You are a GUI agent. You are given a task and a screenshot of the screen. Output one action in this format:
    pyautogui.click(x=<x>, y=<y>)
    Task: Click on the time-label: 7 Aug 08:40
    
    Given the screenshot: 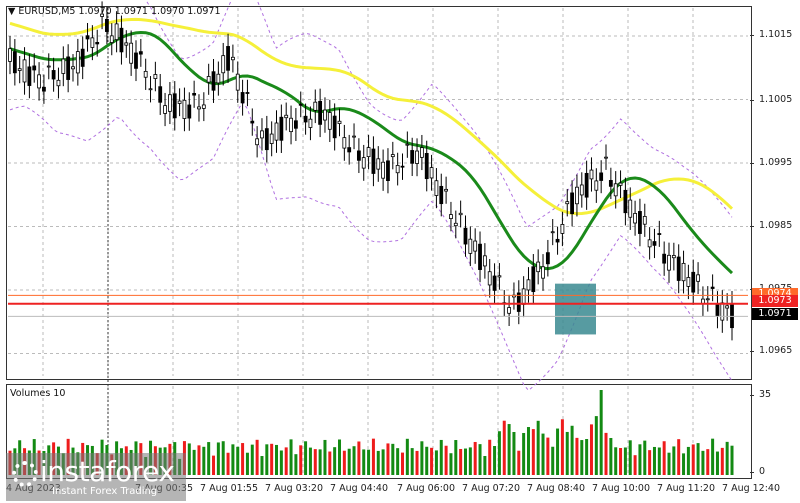 What is the action you would take?
    pyautogui.click(x=556, y=488)
    